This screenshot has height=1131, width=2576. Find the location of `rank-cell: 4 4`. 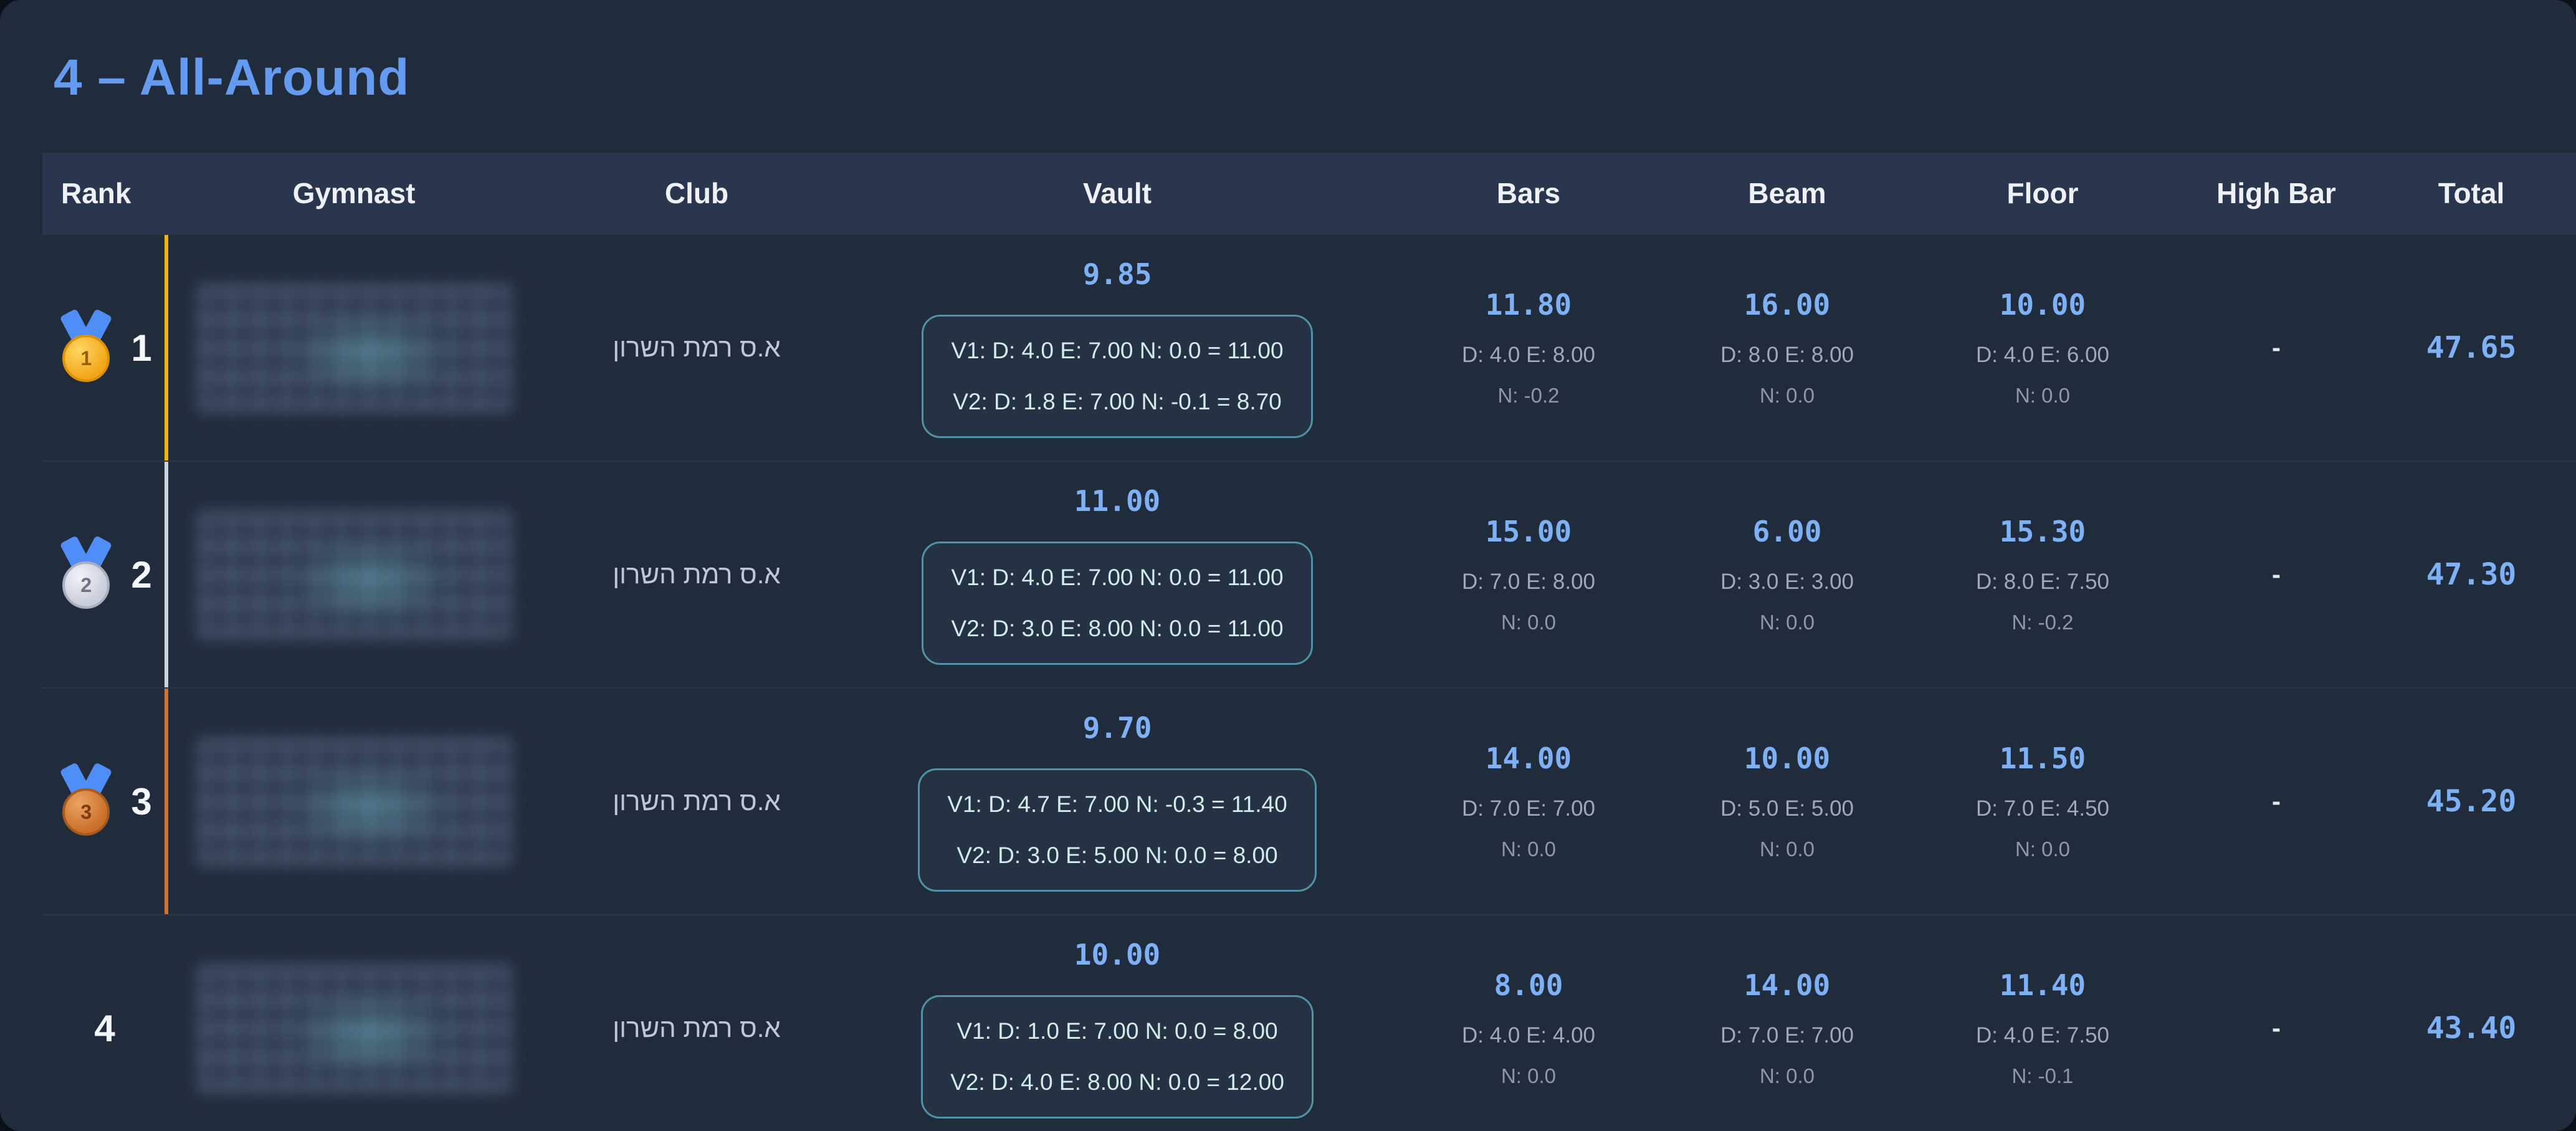

rank-cell: 4 4 is located at coordinates (104, 1023).